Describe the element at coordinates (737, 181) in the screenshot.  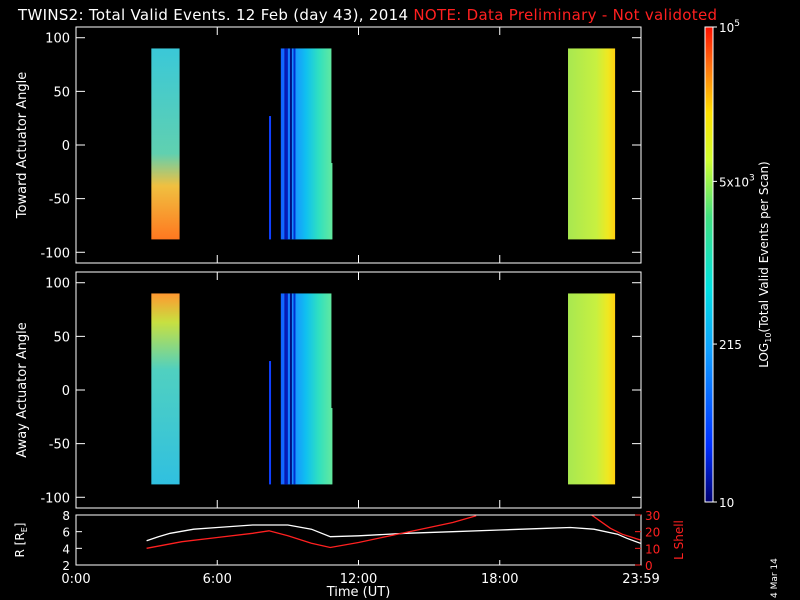
I see `colorbar-label-1: 5x10³` at that location.